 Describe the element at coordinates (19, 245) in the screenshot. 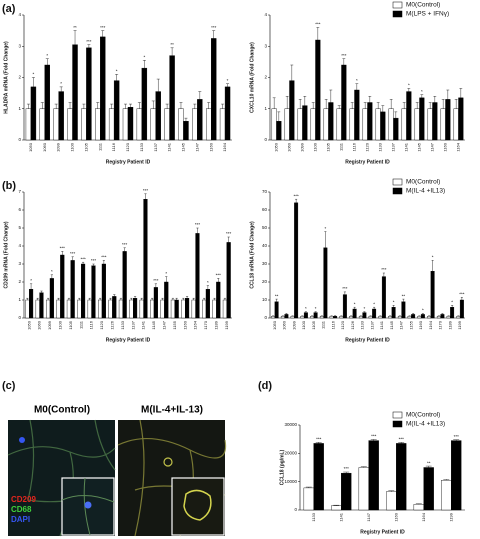

I see `y-tick-label: 4` at that location.